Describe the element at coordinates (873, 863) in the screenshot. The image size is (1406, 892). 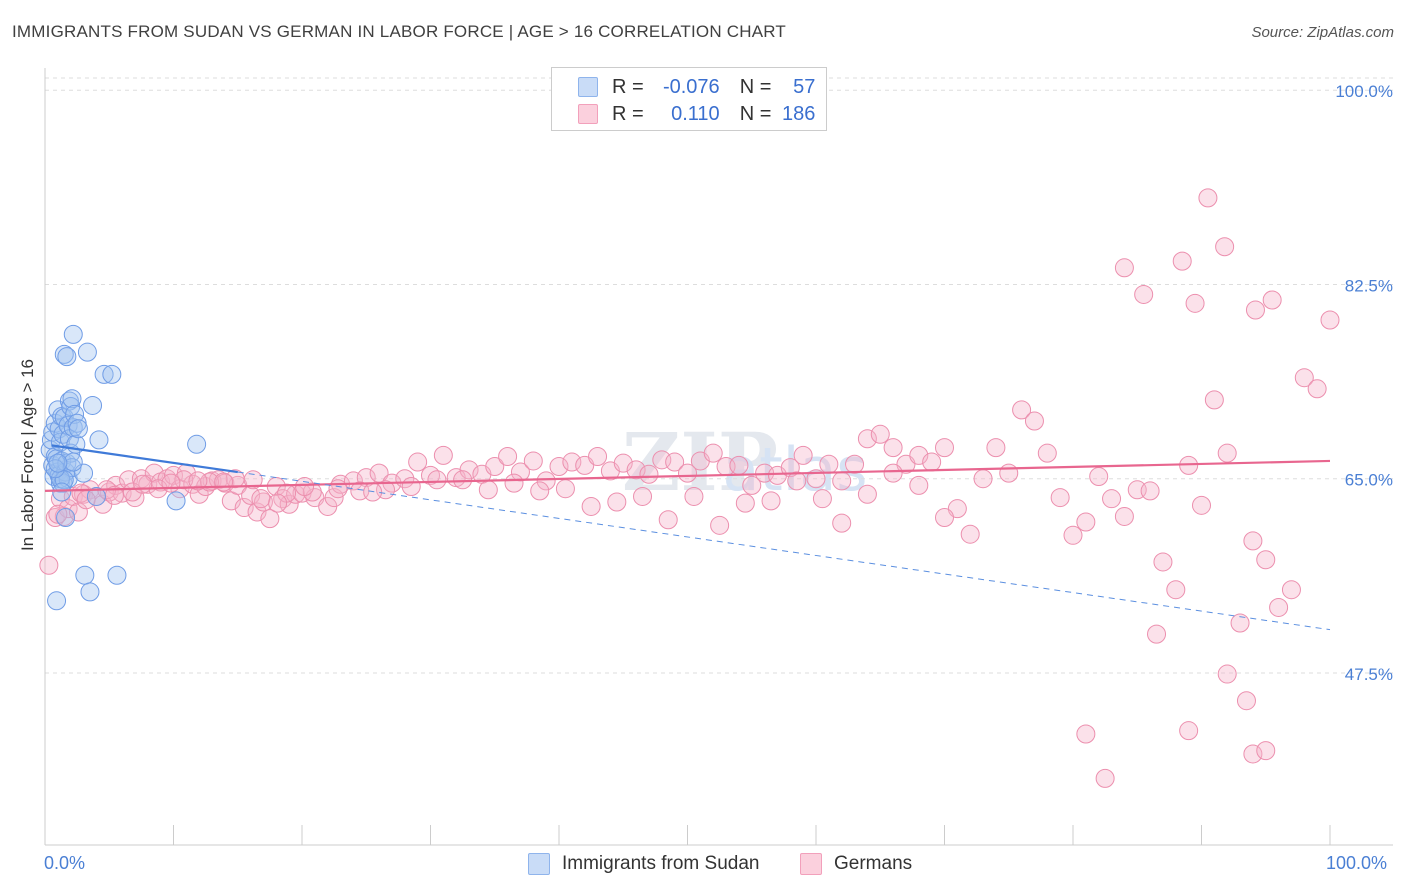
I see `germans-legend-label: Germans` at that location.